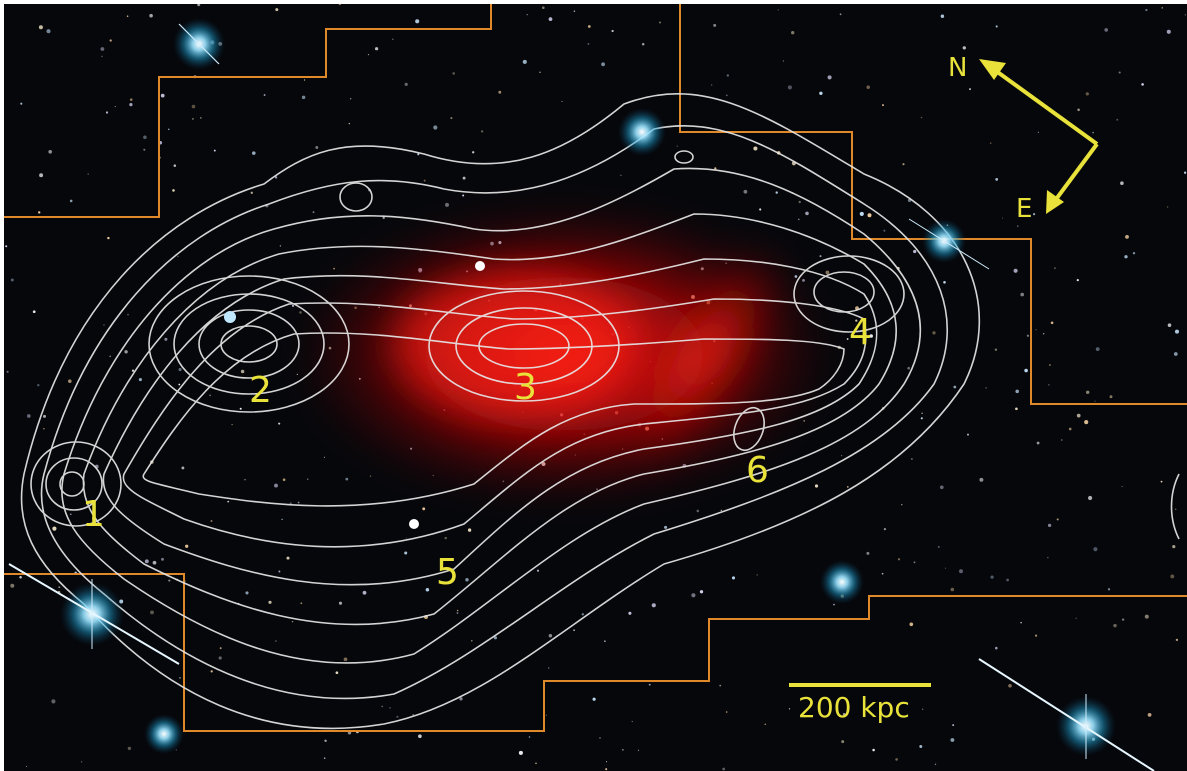 The image size is (1187, 771). Describe the element at coordinates (757, 470) in the screenshot. I see `peak-label-6: 6` at that location.